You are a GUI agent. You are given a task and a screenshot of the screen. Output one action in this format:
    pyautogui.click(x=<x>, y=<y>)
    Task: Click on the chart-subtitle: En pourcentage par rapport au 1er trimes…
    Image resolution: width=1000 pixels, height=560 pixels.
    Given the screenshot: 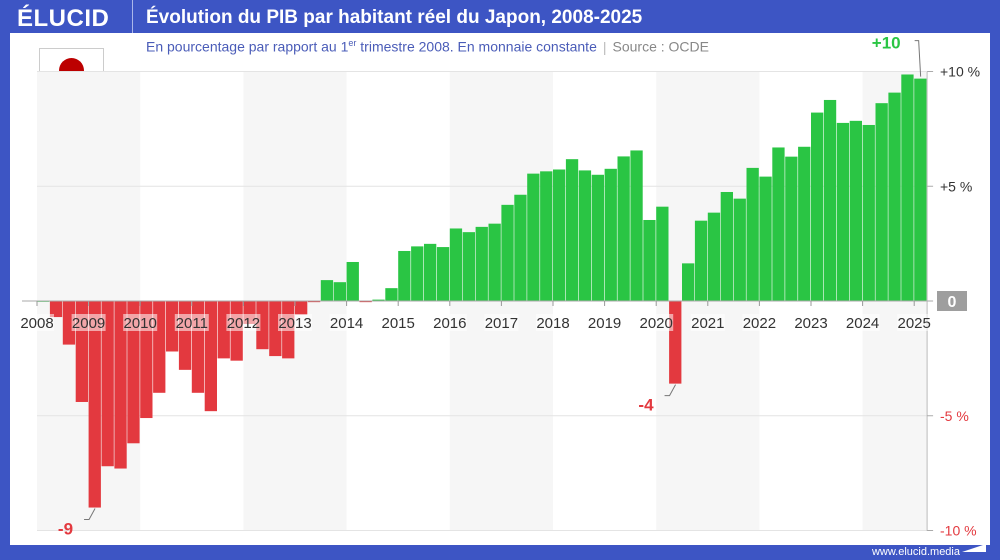 What is the action you would take?
    pyautogui.click(x=427, y=46)
    